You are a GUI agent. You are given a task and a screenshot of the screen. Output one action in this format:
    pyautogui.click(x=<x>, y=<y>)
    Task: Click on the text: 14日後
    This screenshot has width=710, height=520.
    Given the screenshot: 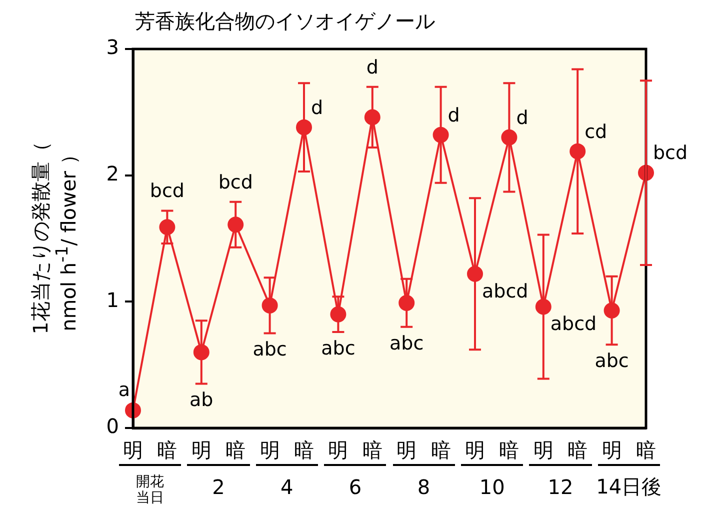 What is the action you would take?
    pyautogui.click(x=629, y=487)
    